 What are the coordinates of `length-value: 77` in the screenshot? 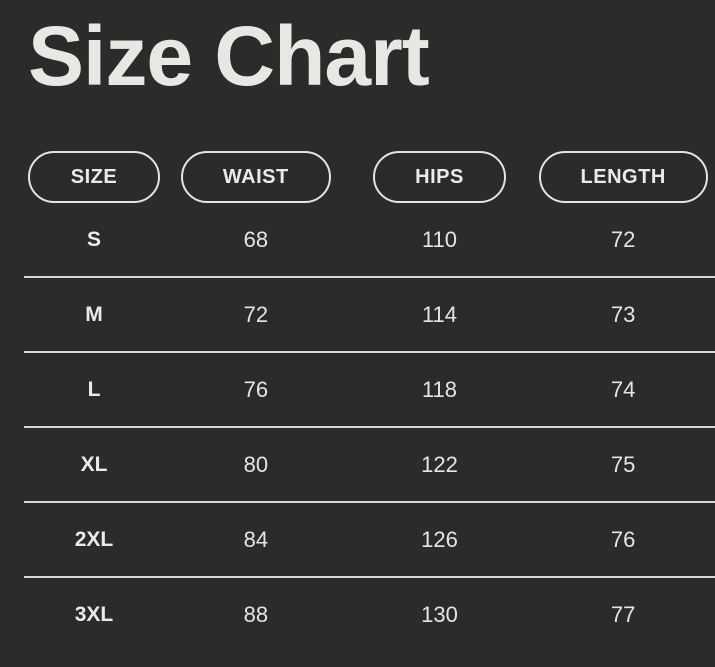 It's located at (623, 614).